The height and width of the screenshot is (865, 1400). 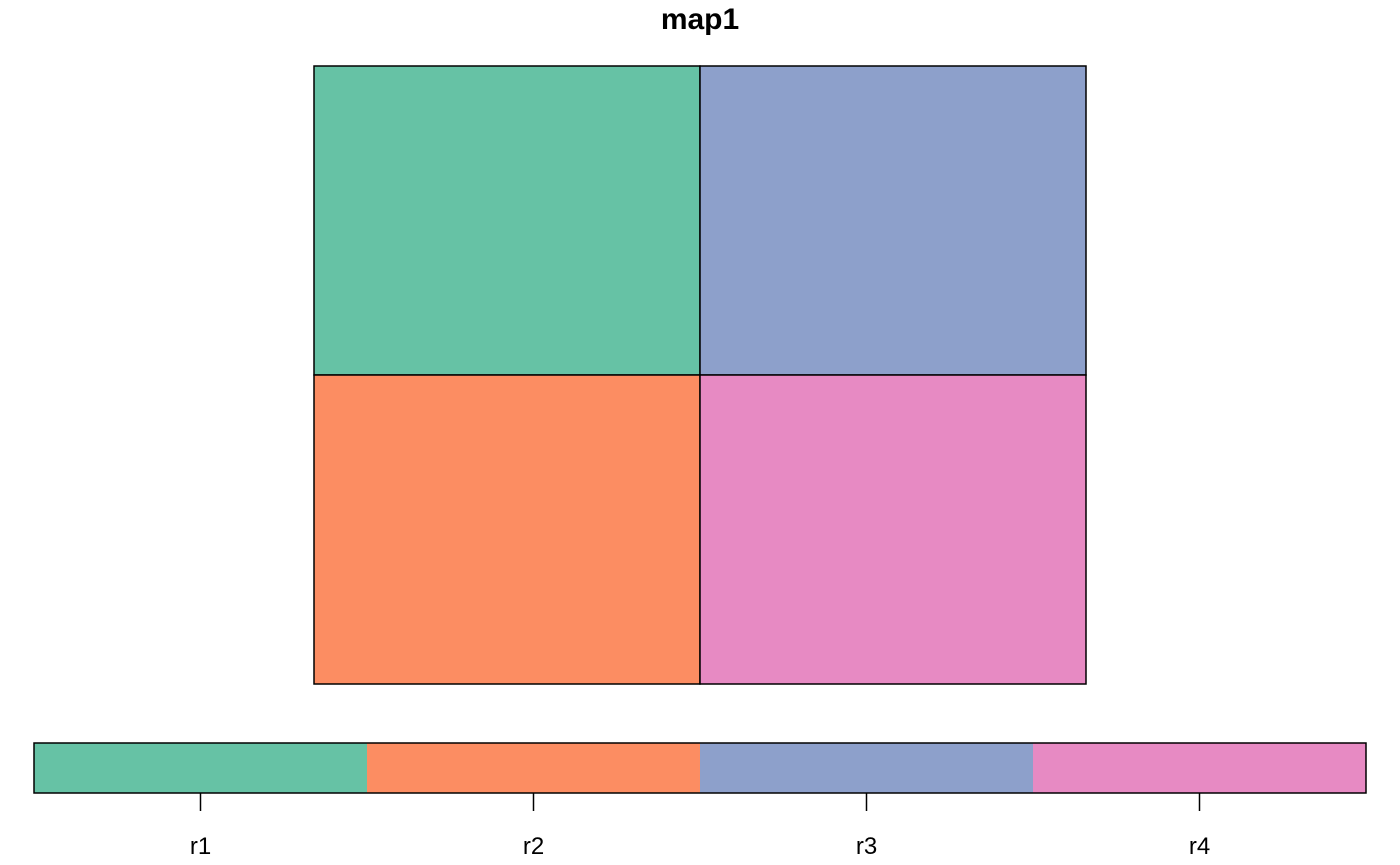 I want to click on legend-swatch-r2, so click(x=533, y=768).